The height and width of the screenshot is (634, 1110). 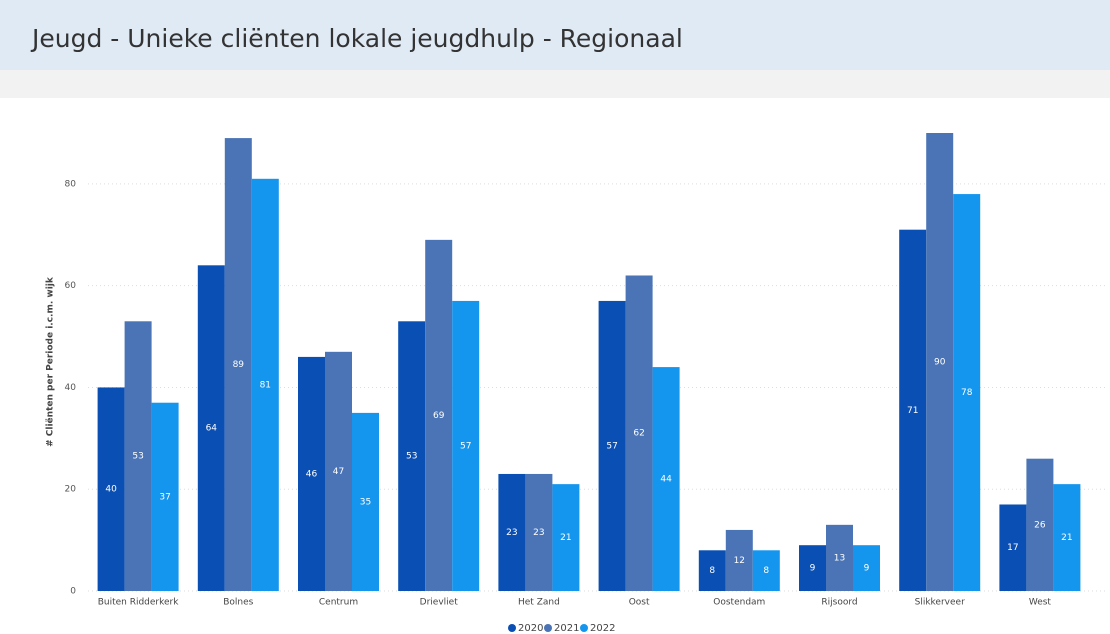 I want to click on data-label: 78, so click(x=967, y=393).